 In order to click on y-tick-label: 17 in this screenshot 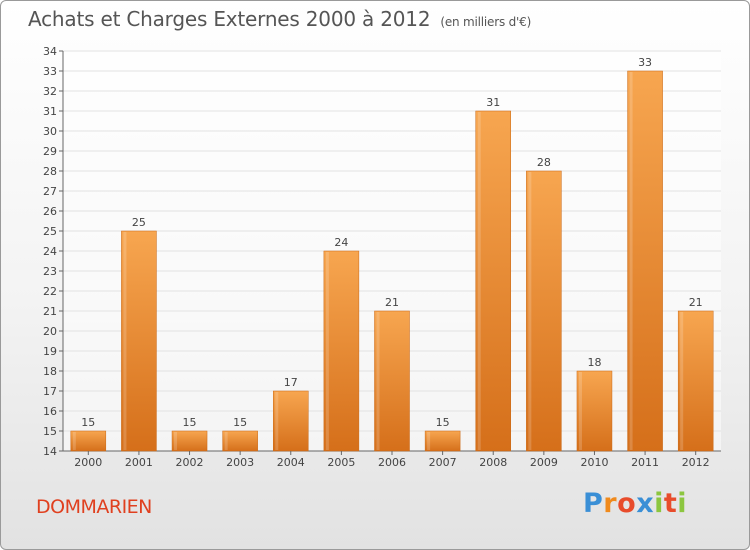, I will do `click(50, 391)`.